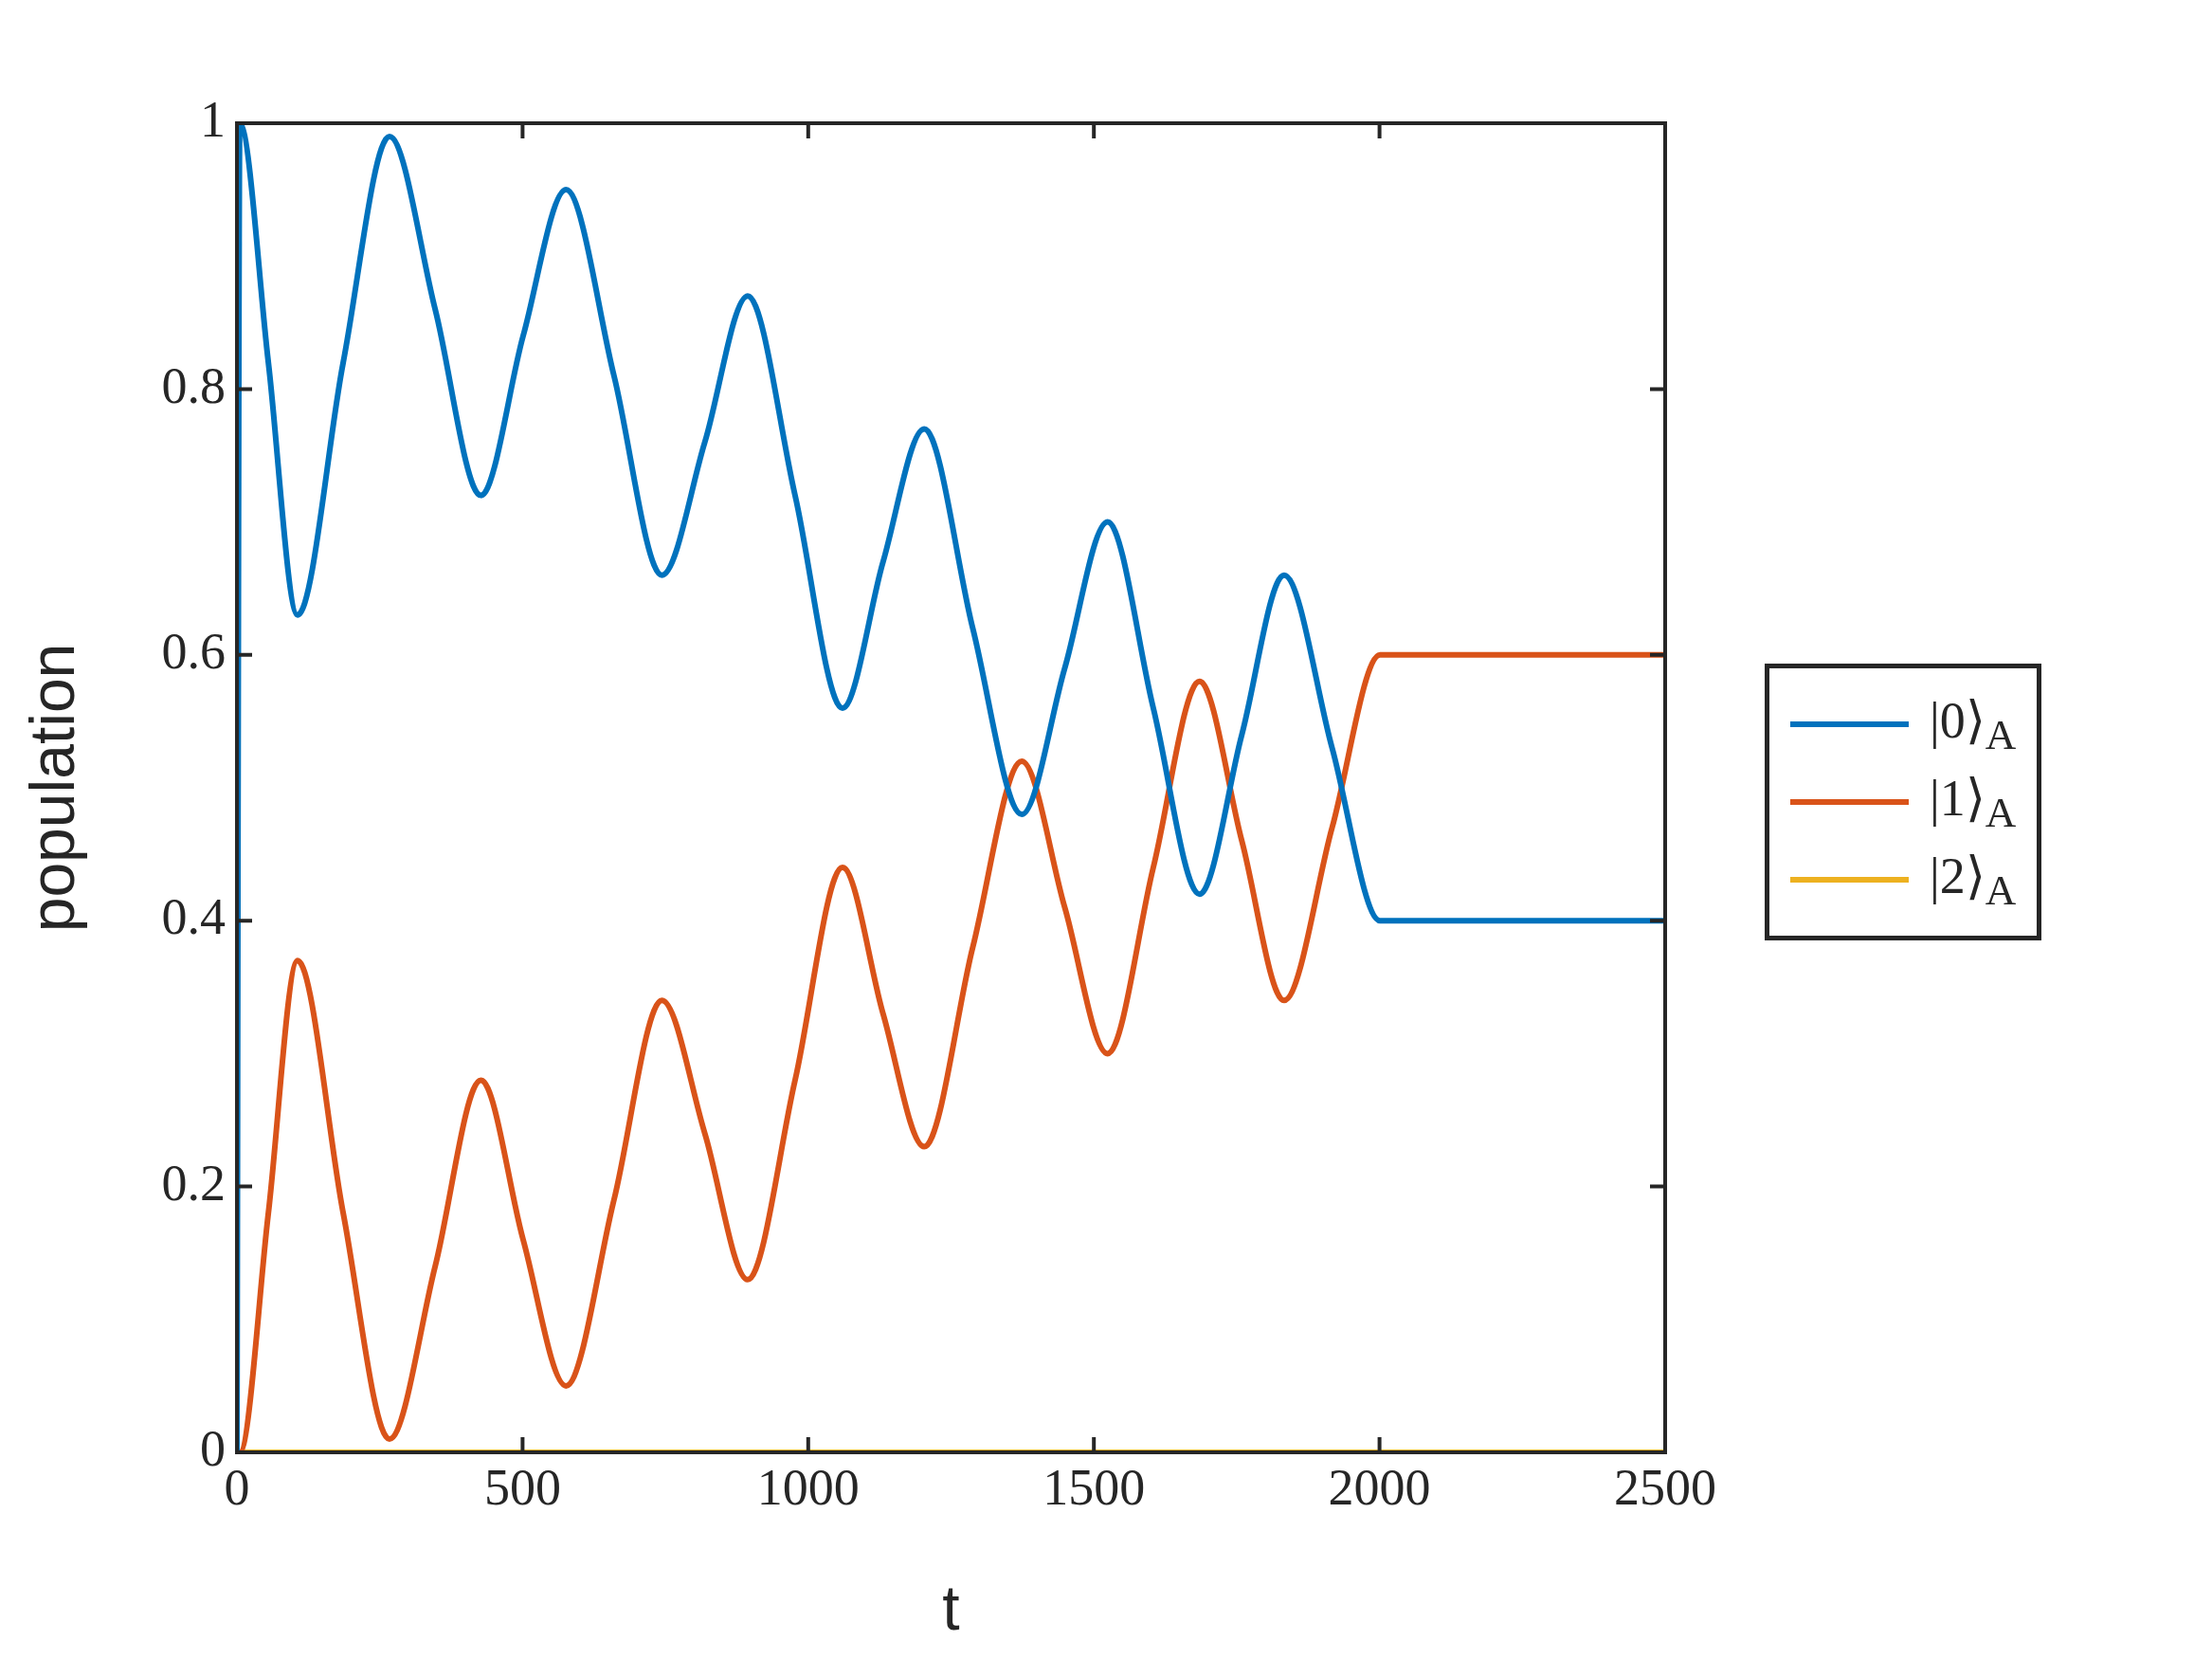 The image size is (2212, 1659). I want to click on y-tick-label: 0.6, so click(193, 651).